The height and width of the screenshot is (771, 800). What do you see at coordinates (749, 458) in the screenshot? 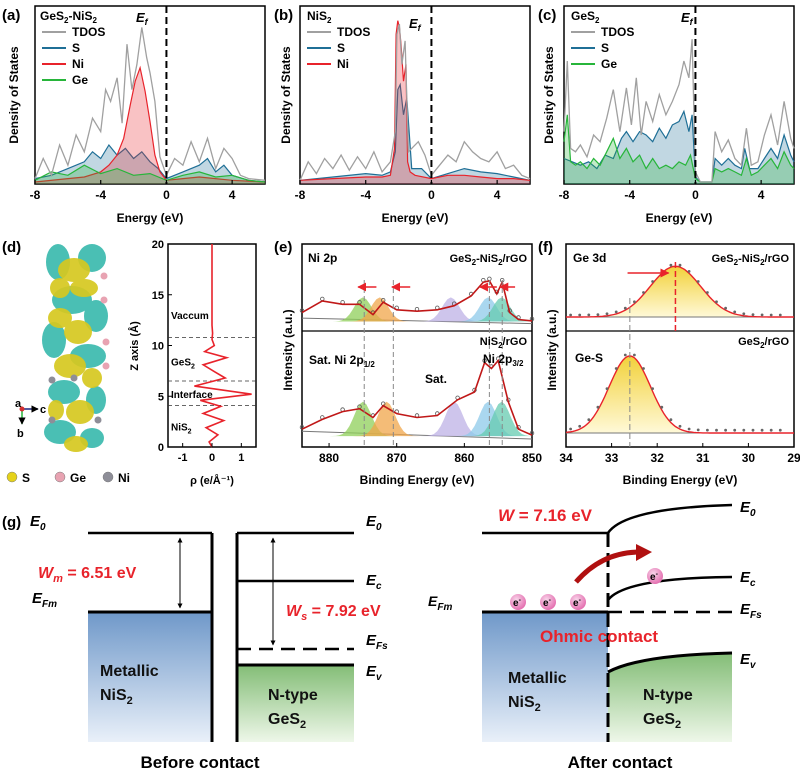
I see `xtick-label-f-30: 30` at bounding box center [749, 458].